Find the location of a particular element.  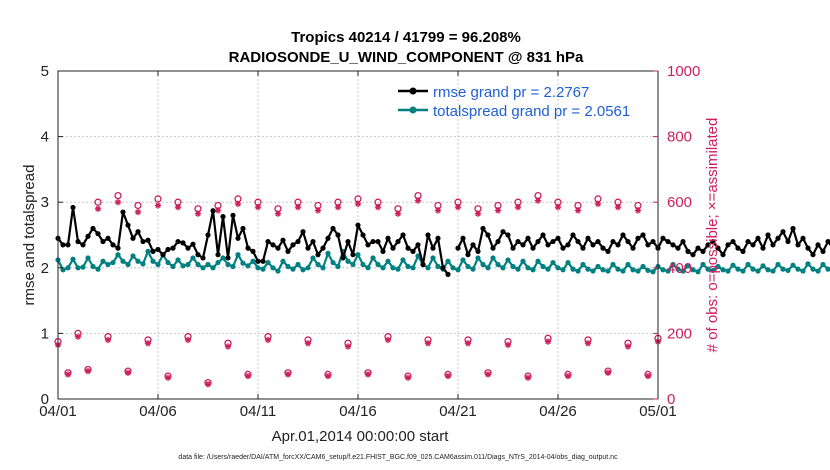

left-tick-label: 4 is located at coordinates (45, 137).